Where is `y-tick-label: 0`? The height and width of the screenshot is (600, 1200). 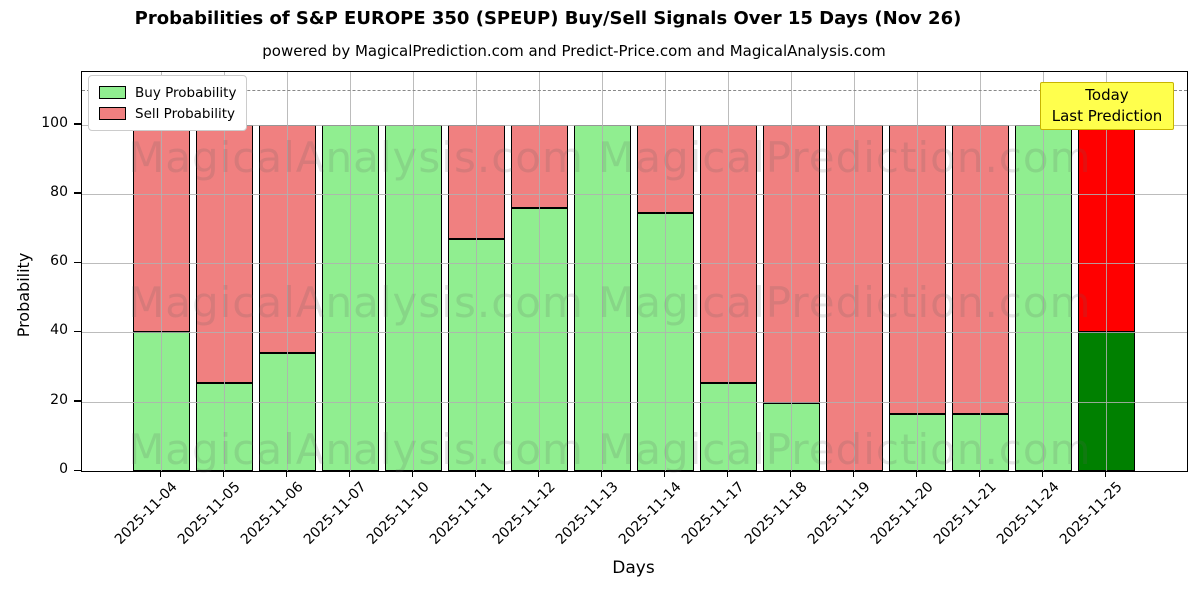 y-tick-label: 0 is located at coordinates (63, 469).